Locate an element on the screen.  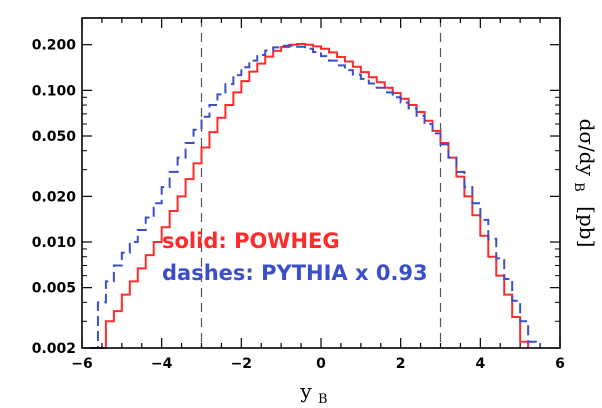
y-tick-label: 0.002 is located at coordinates (54, 349).